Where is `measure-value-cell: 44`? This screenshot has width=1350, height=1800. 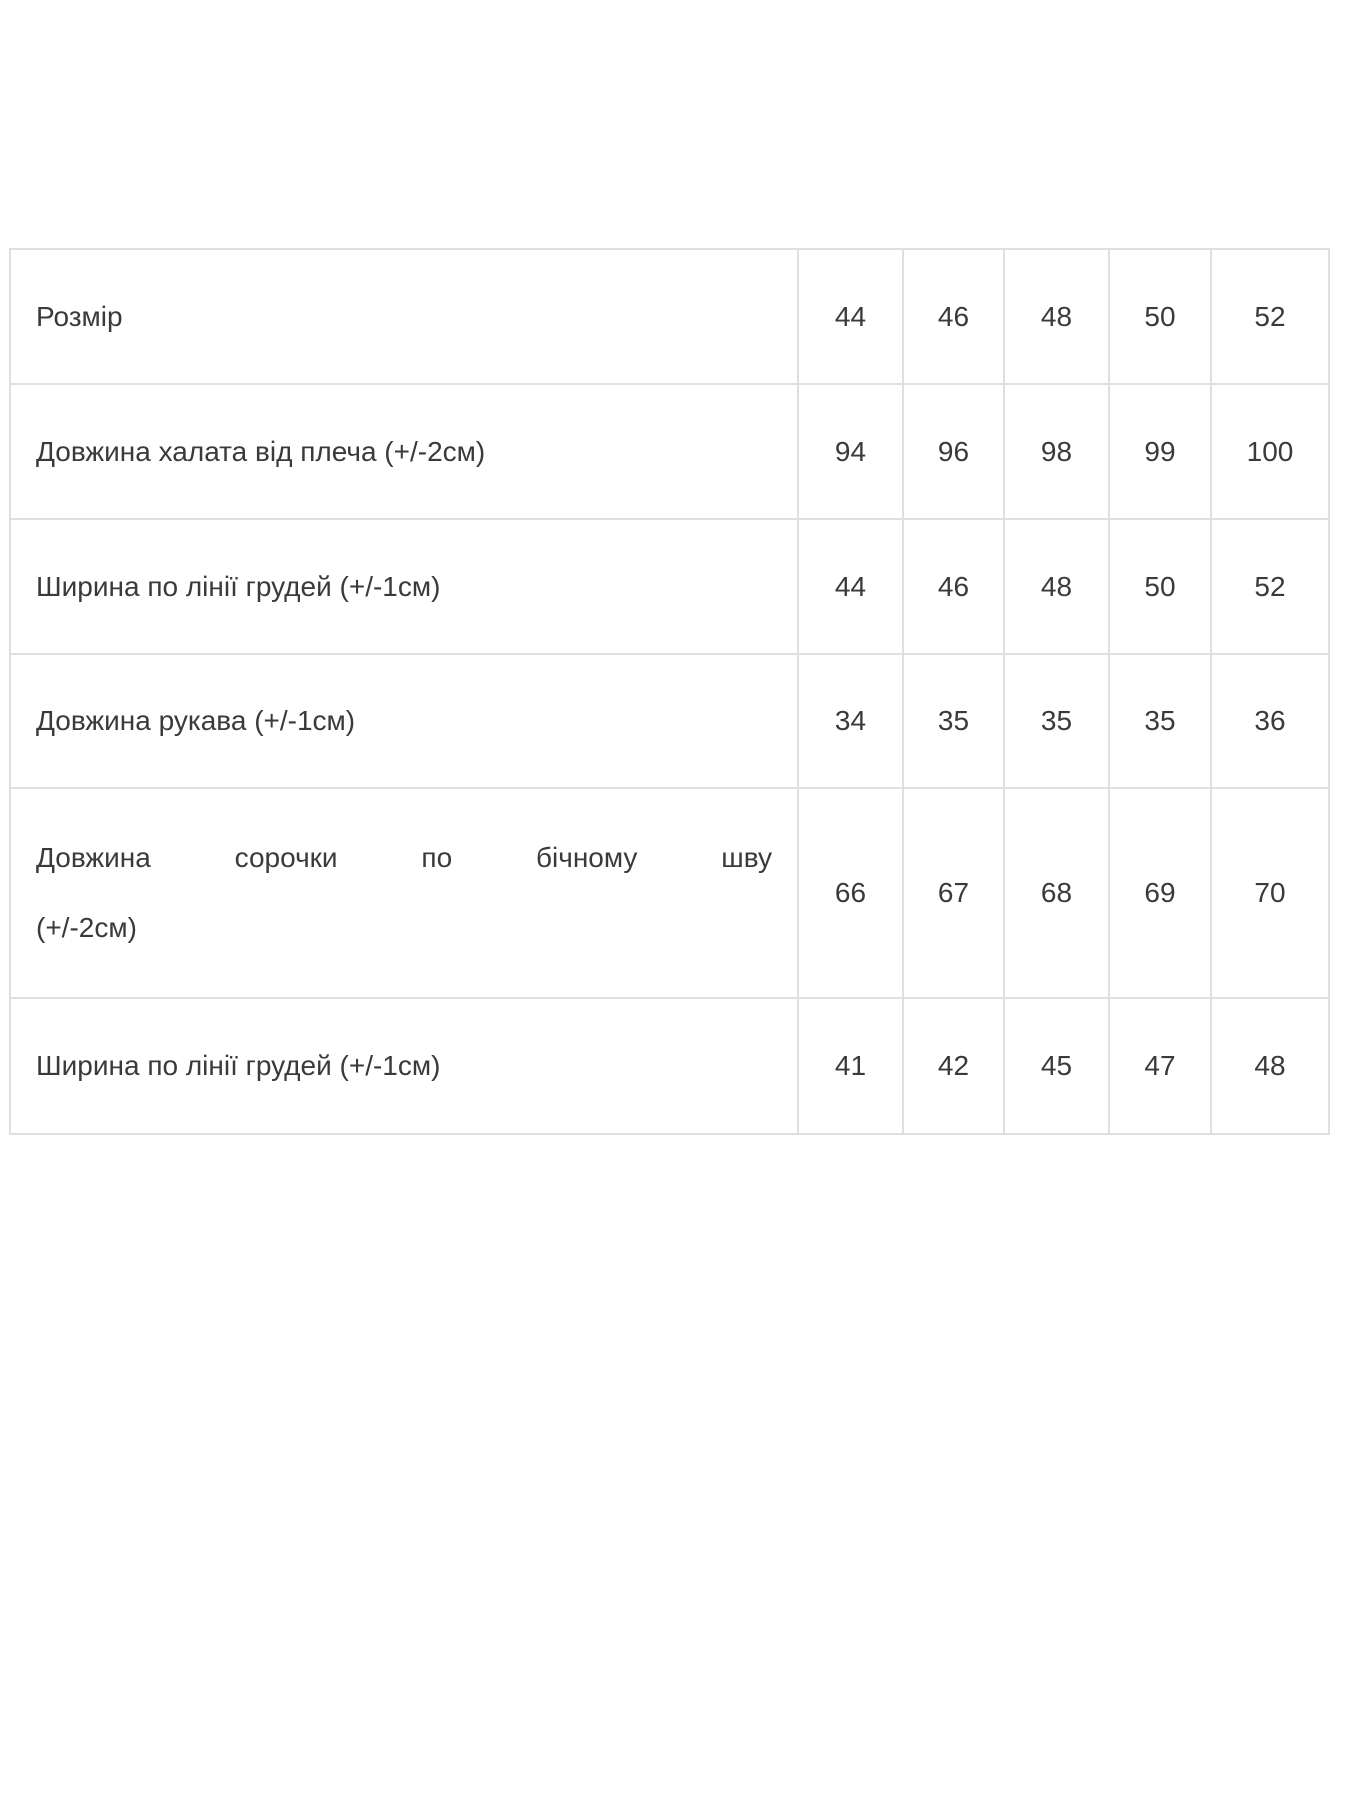
measure-value-cell: 44 is located at coordinates (850, 586).